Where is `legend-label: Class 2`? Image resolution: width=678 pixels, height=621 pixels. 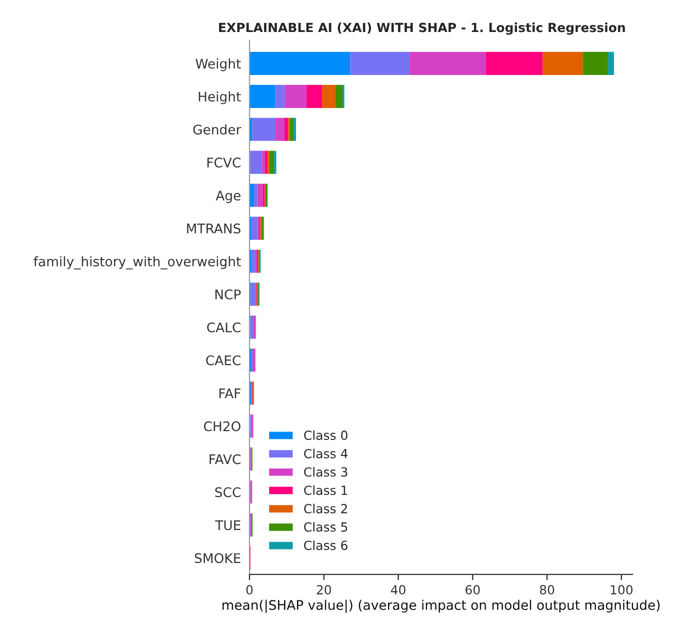 legend-label: Class 2 is located at coordinates (325, 509).